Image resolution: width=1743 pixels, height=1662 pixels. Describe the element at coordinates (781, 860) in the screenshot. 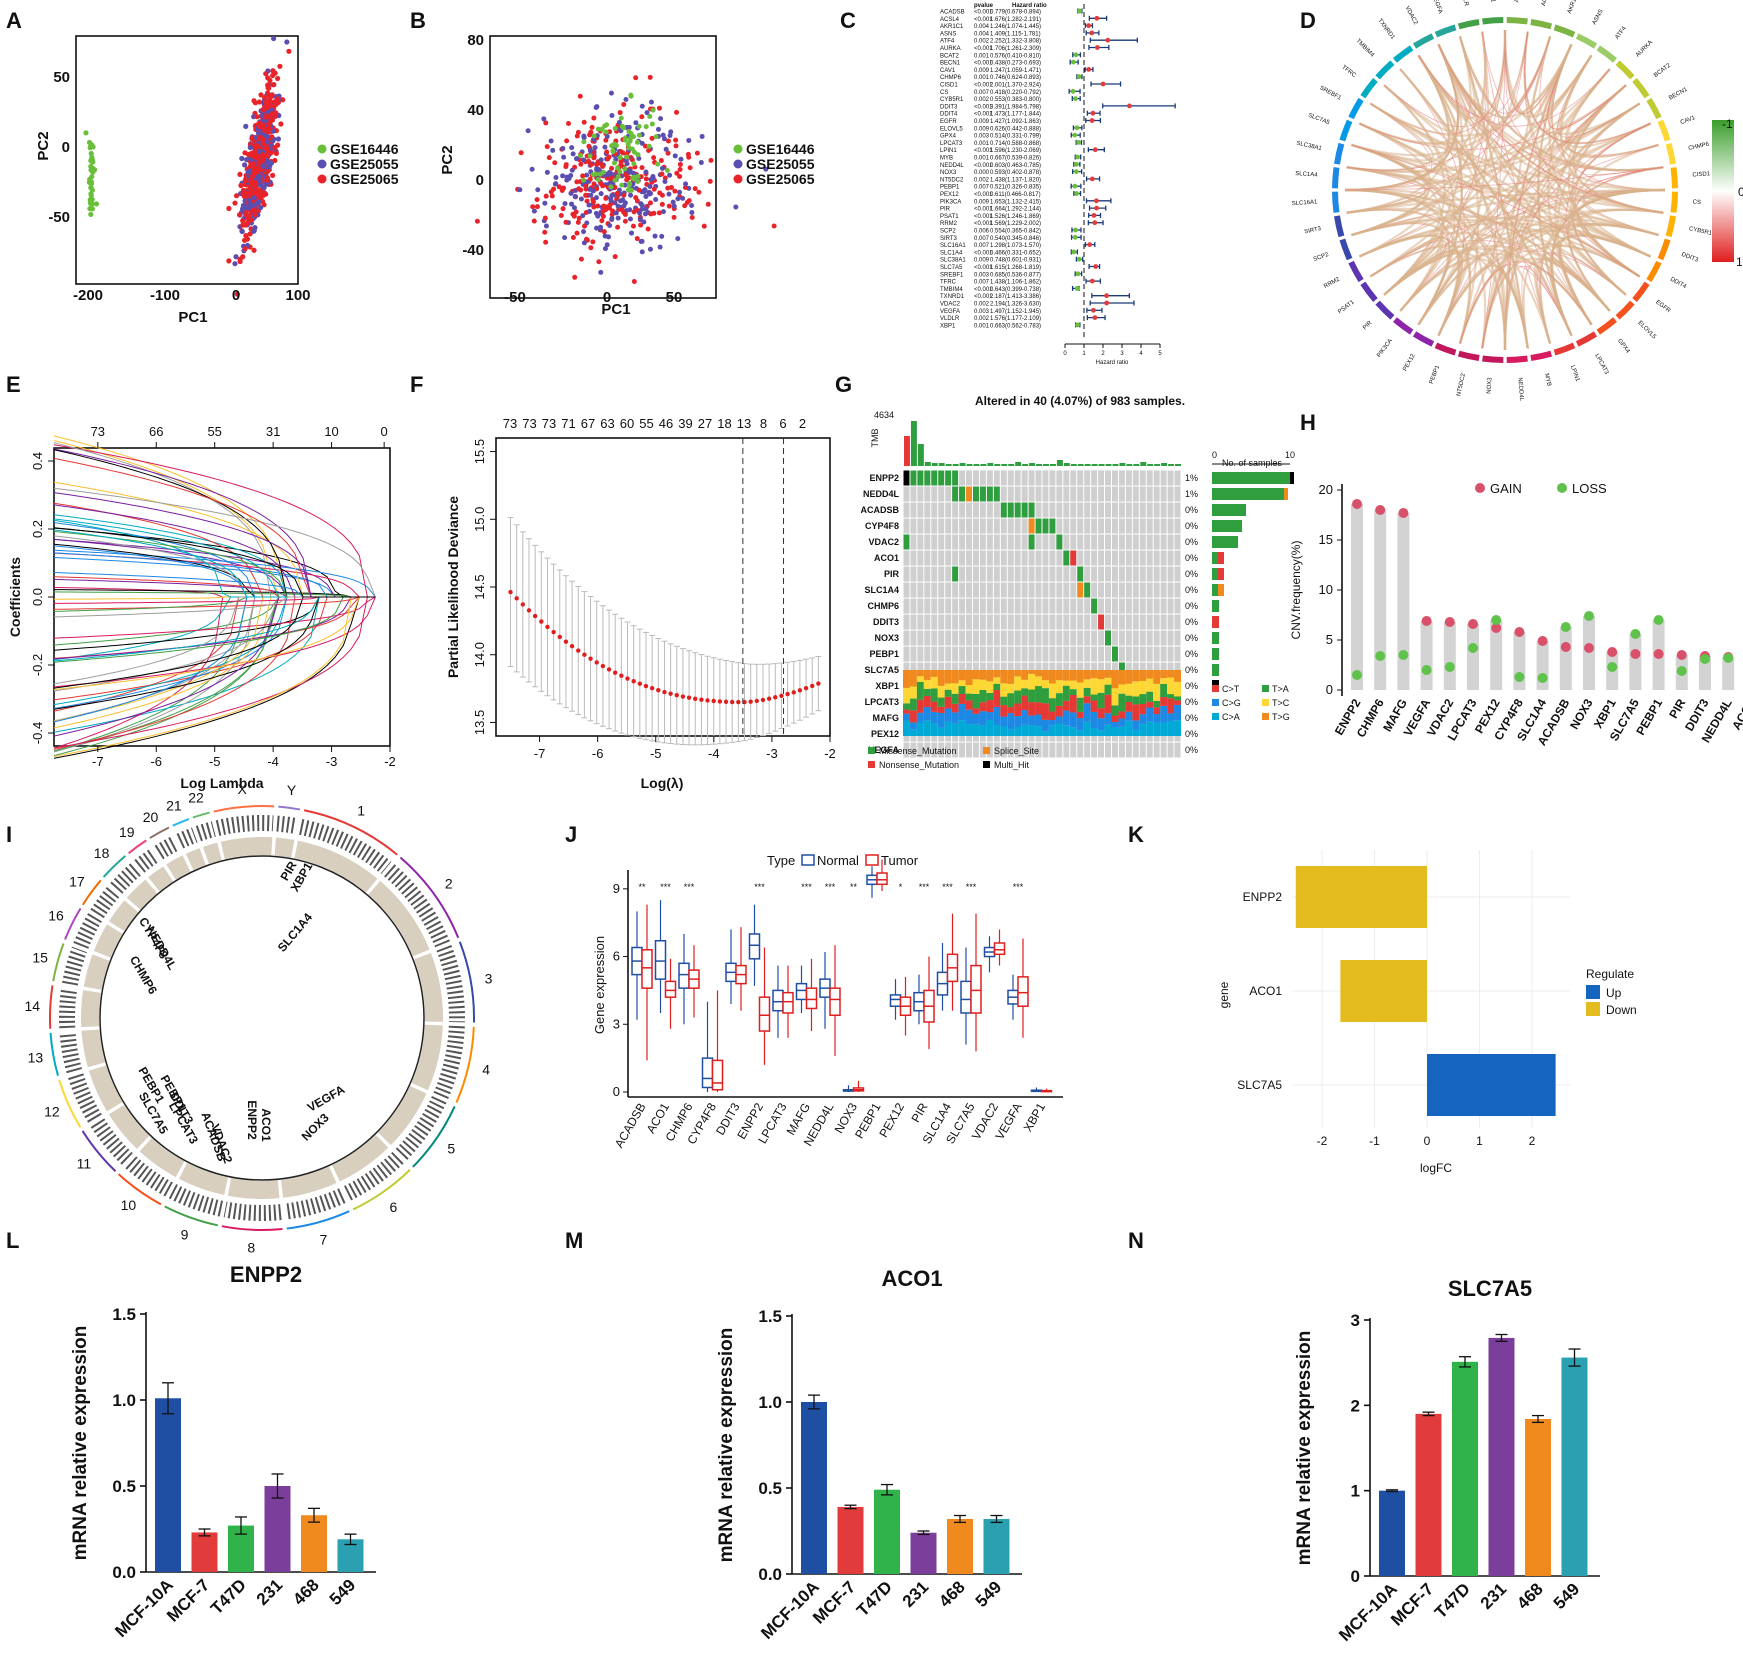

I see `j-legend-title: Type` at that location.